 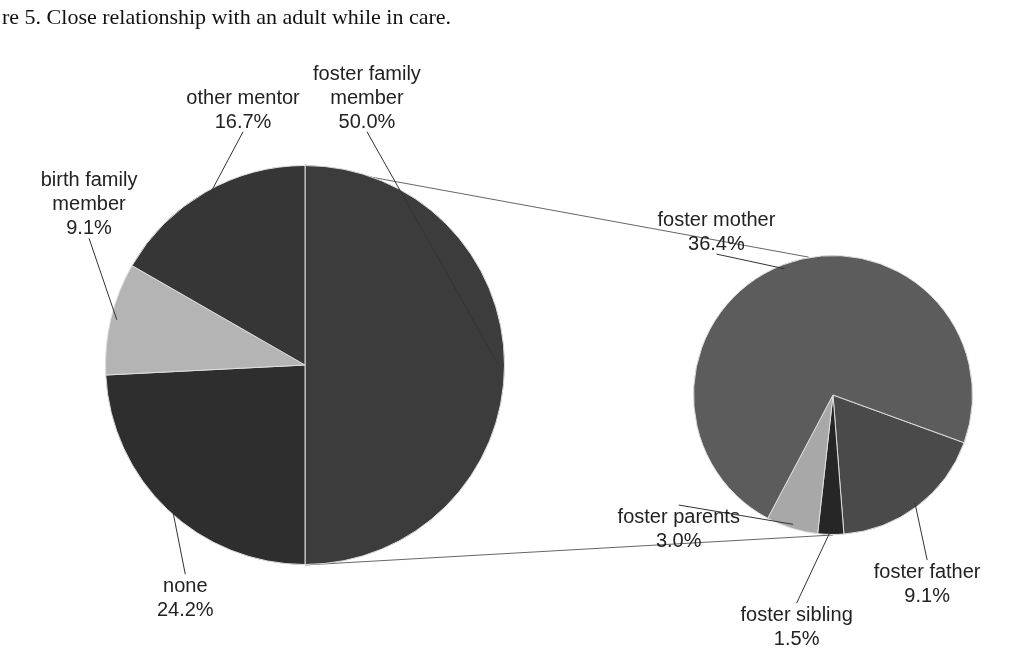 I want to click on data-label: 3.0%, so click(x=678, y=540).